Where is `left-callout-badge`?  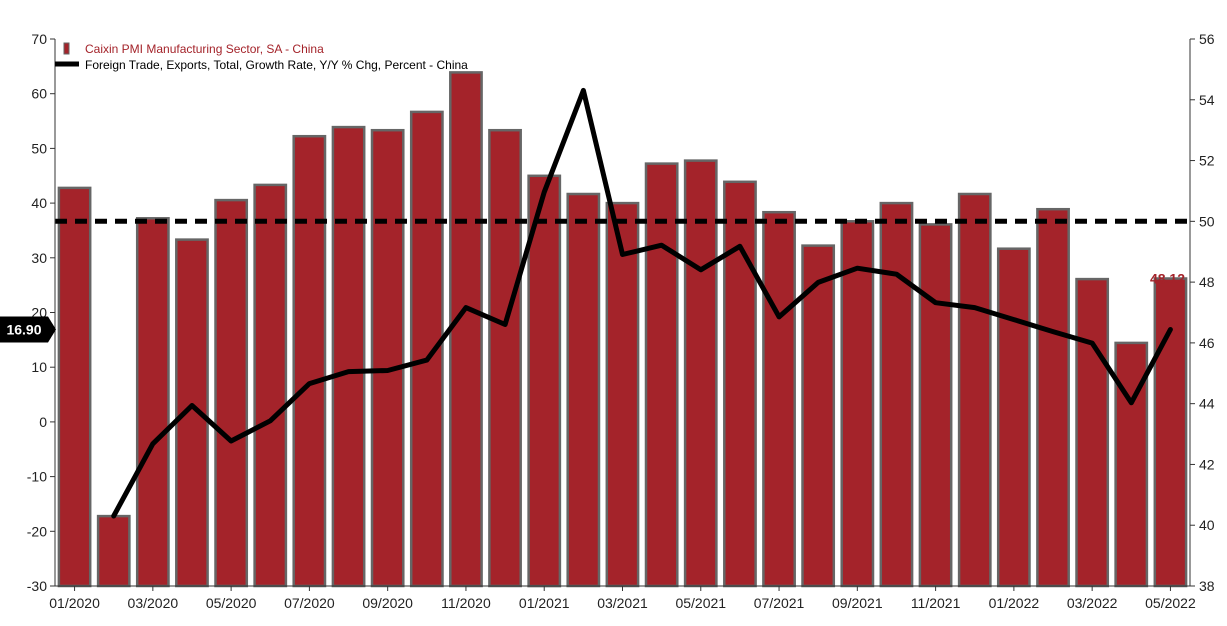 left-callout-badge is located at coordinates (28, 329).